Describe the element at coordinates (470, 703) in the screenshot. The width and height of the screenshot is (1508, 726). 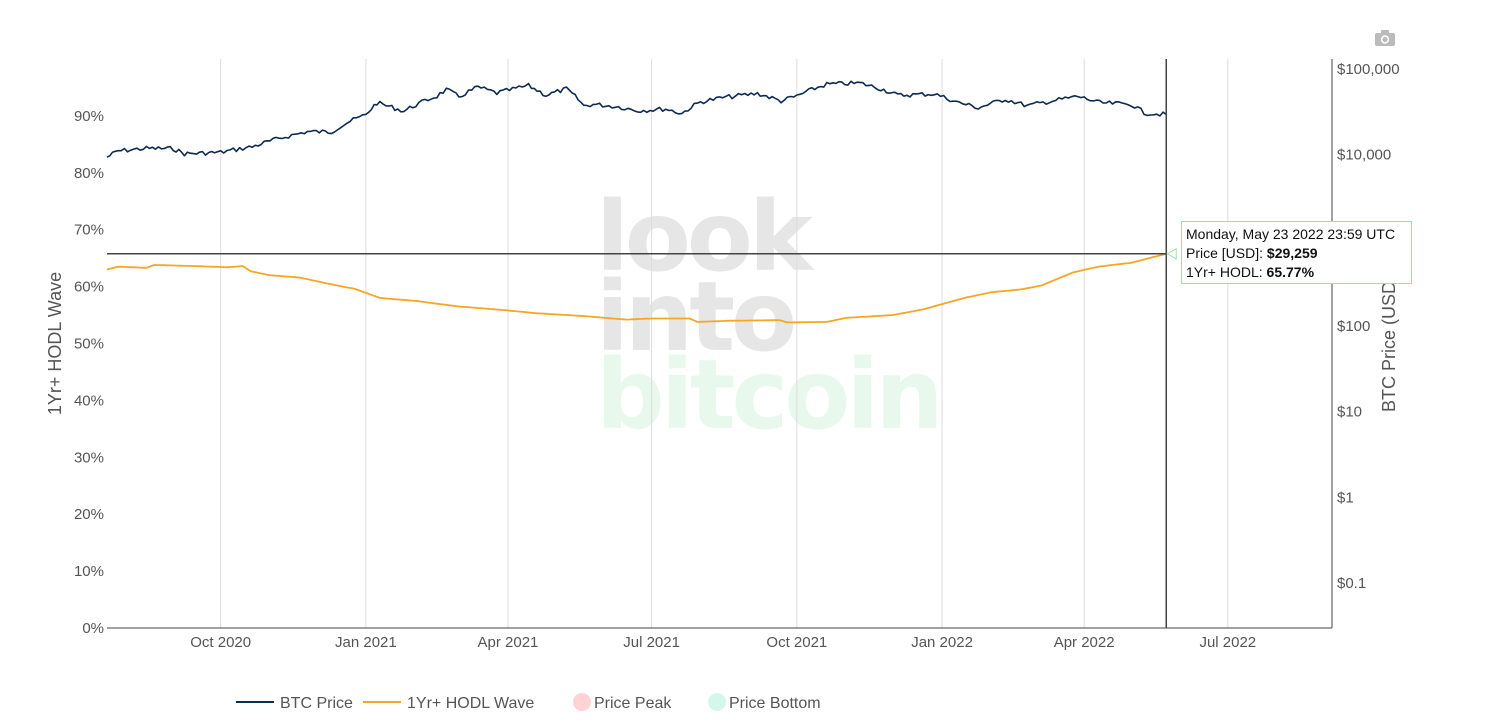
I see `legend-label: 1Yr+ HODL Wave` at that location.